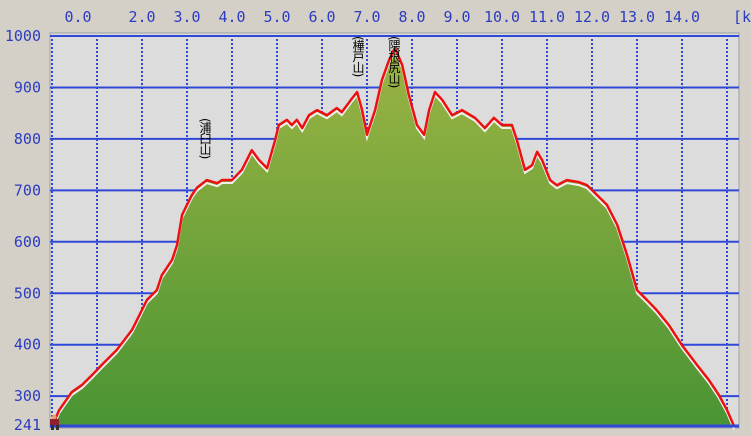  What do you see at coordinates (186, 17) in the screenshot?
I see `x-tick-label: 3.0` at bounding box center [186, 17].